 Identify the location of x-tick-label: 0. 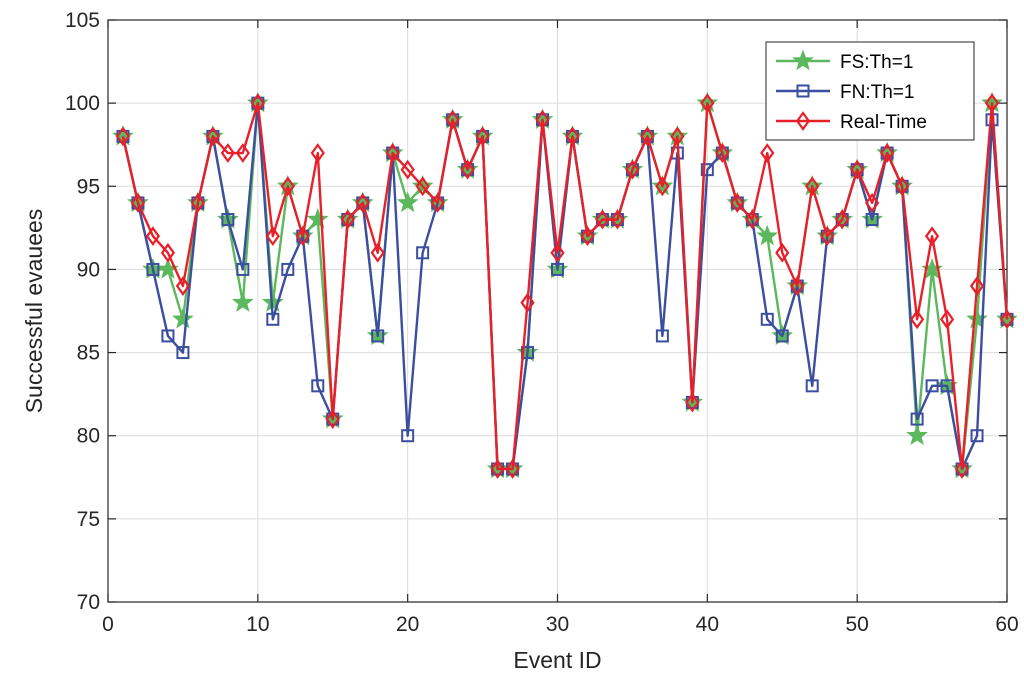
(108, 624).